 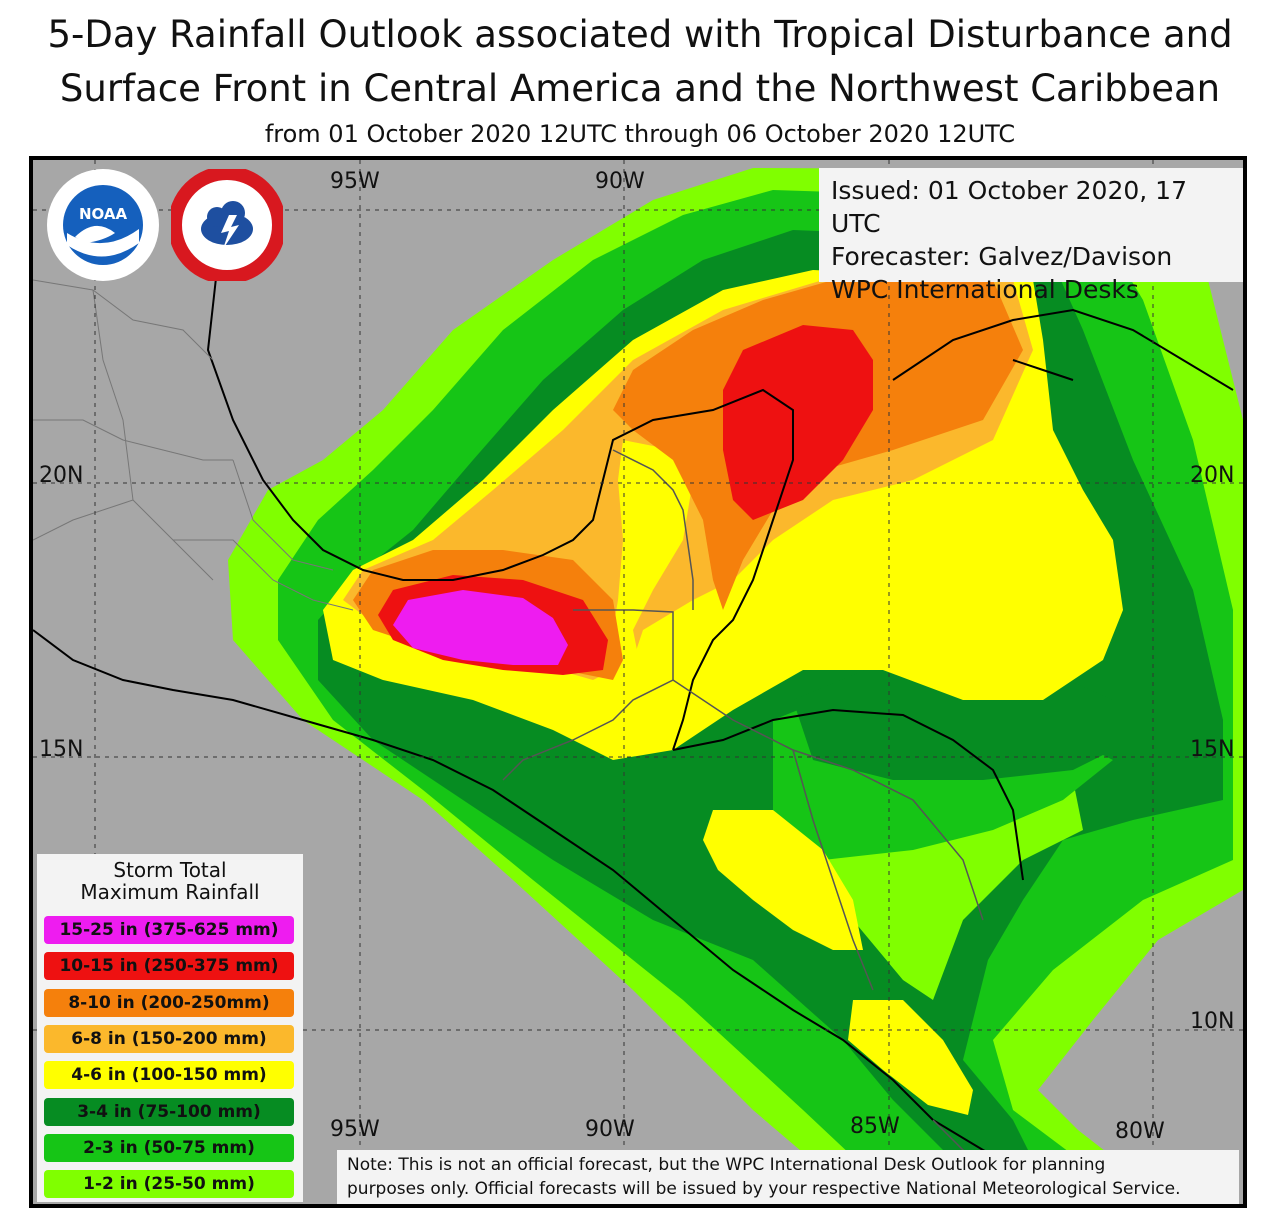 I want to click on legend-item: 4-6 in (100-150 mm), so click(x=169, y=1075).